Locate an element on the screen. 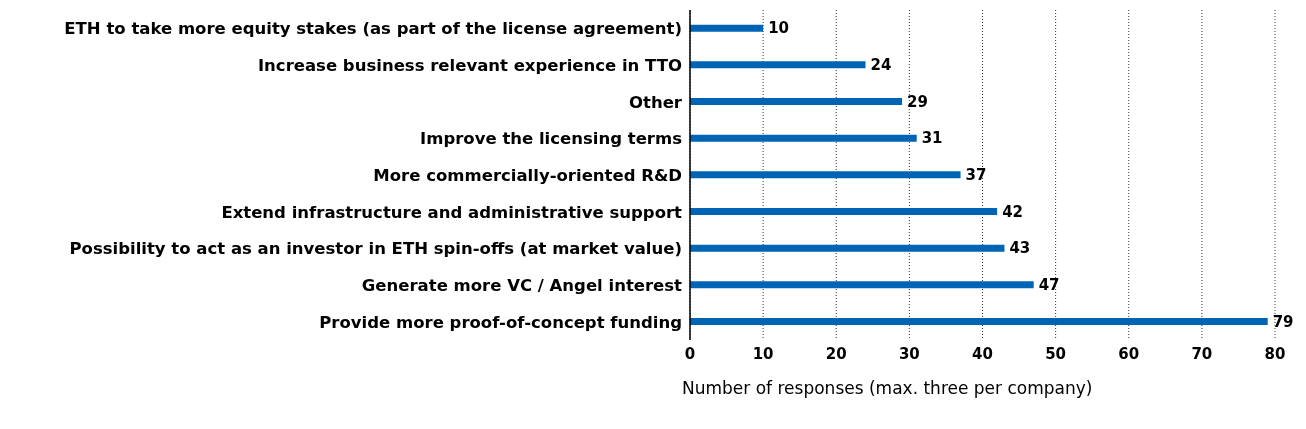 This screenshot has height=429, width=1306. x-tick-label: 70 is located at coordinates (1202, 353).